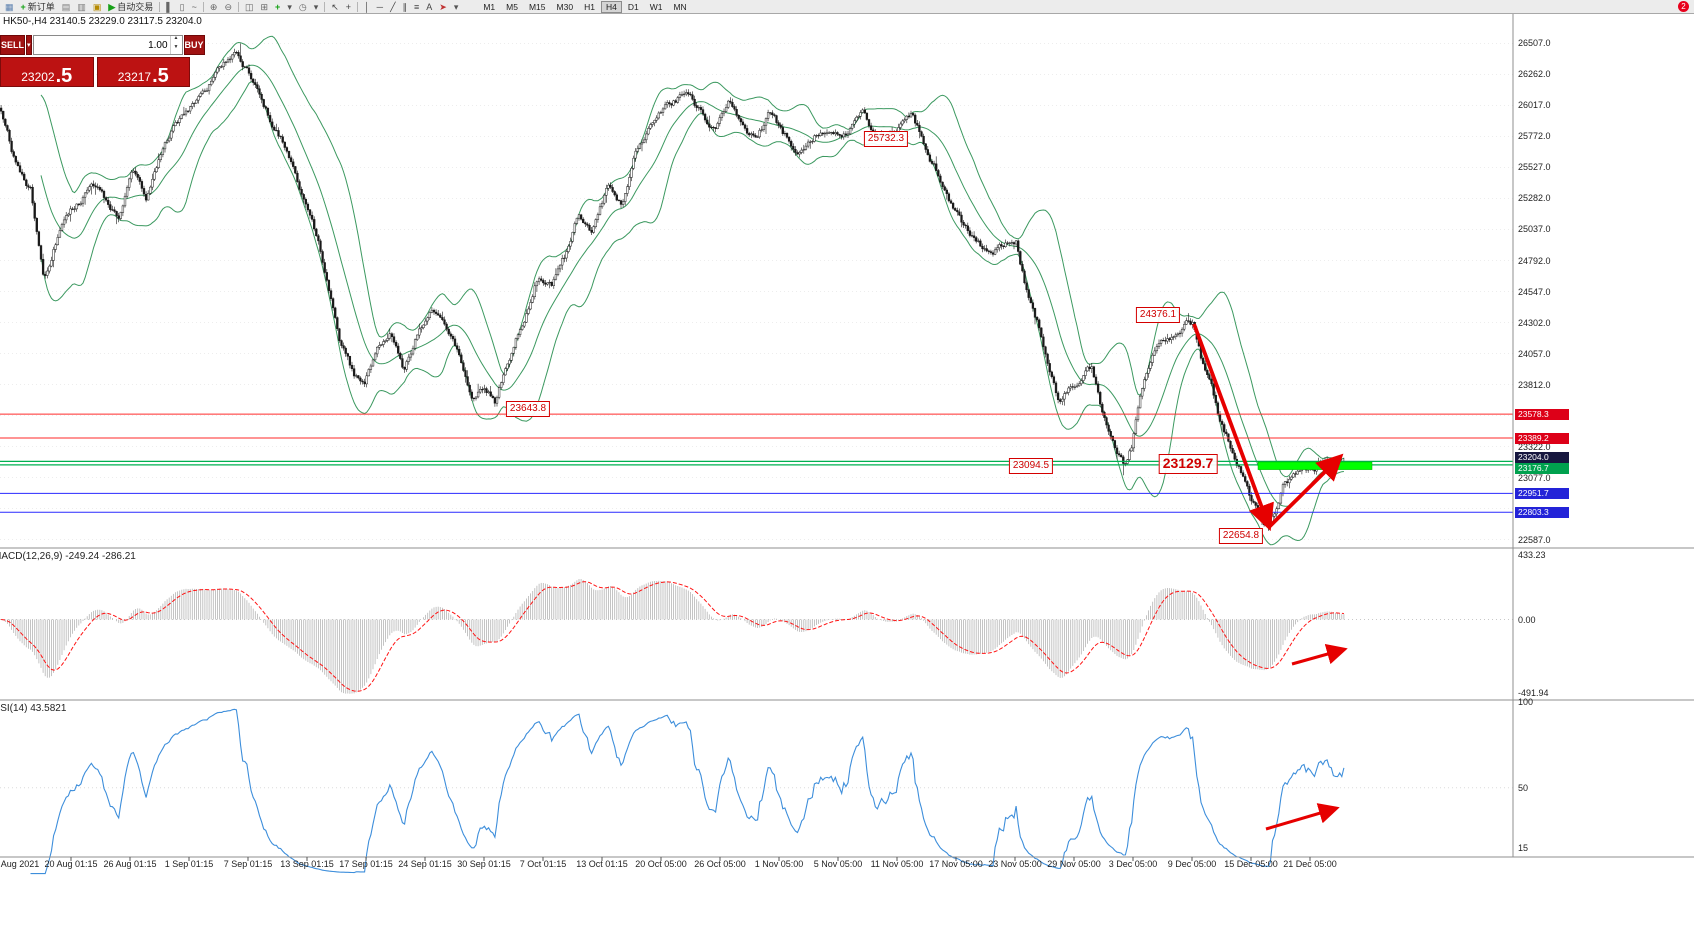 The image size is (1694, 939). I want to click on cursor-icon: ↖, so click(335, 6).